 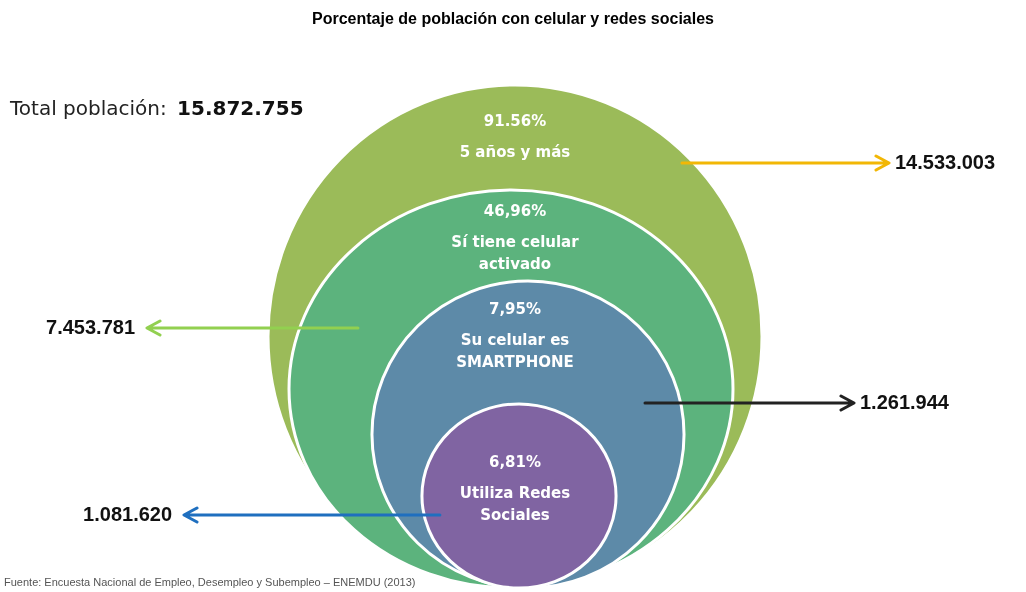 I want to click on data-label: 6,81%, so click(x=515, y=461).